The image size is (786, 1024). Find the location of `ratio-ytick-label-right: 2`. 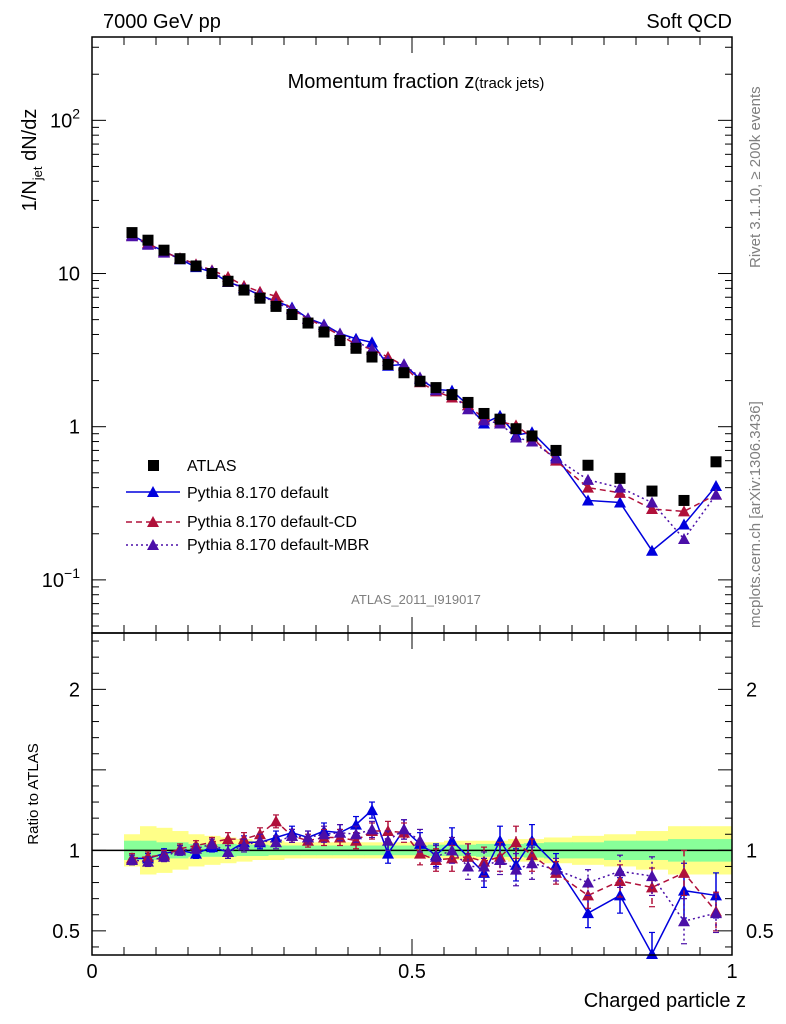

ratio-ytick-label-right: 2 is located at coordinates (751, 690).